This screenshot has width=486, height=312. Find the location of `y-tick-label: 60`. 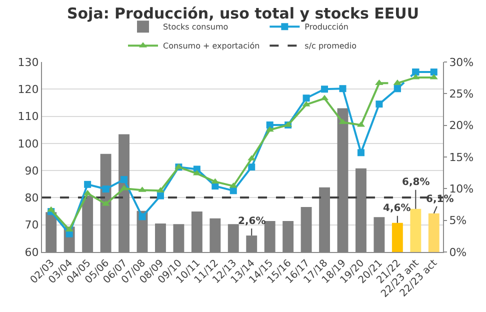

y-tick-label: 60 is located at coordinates (31, 252).